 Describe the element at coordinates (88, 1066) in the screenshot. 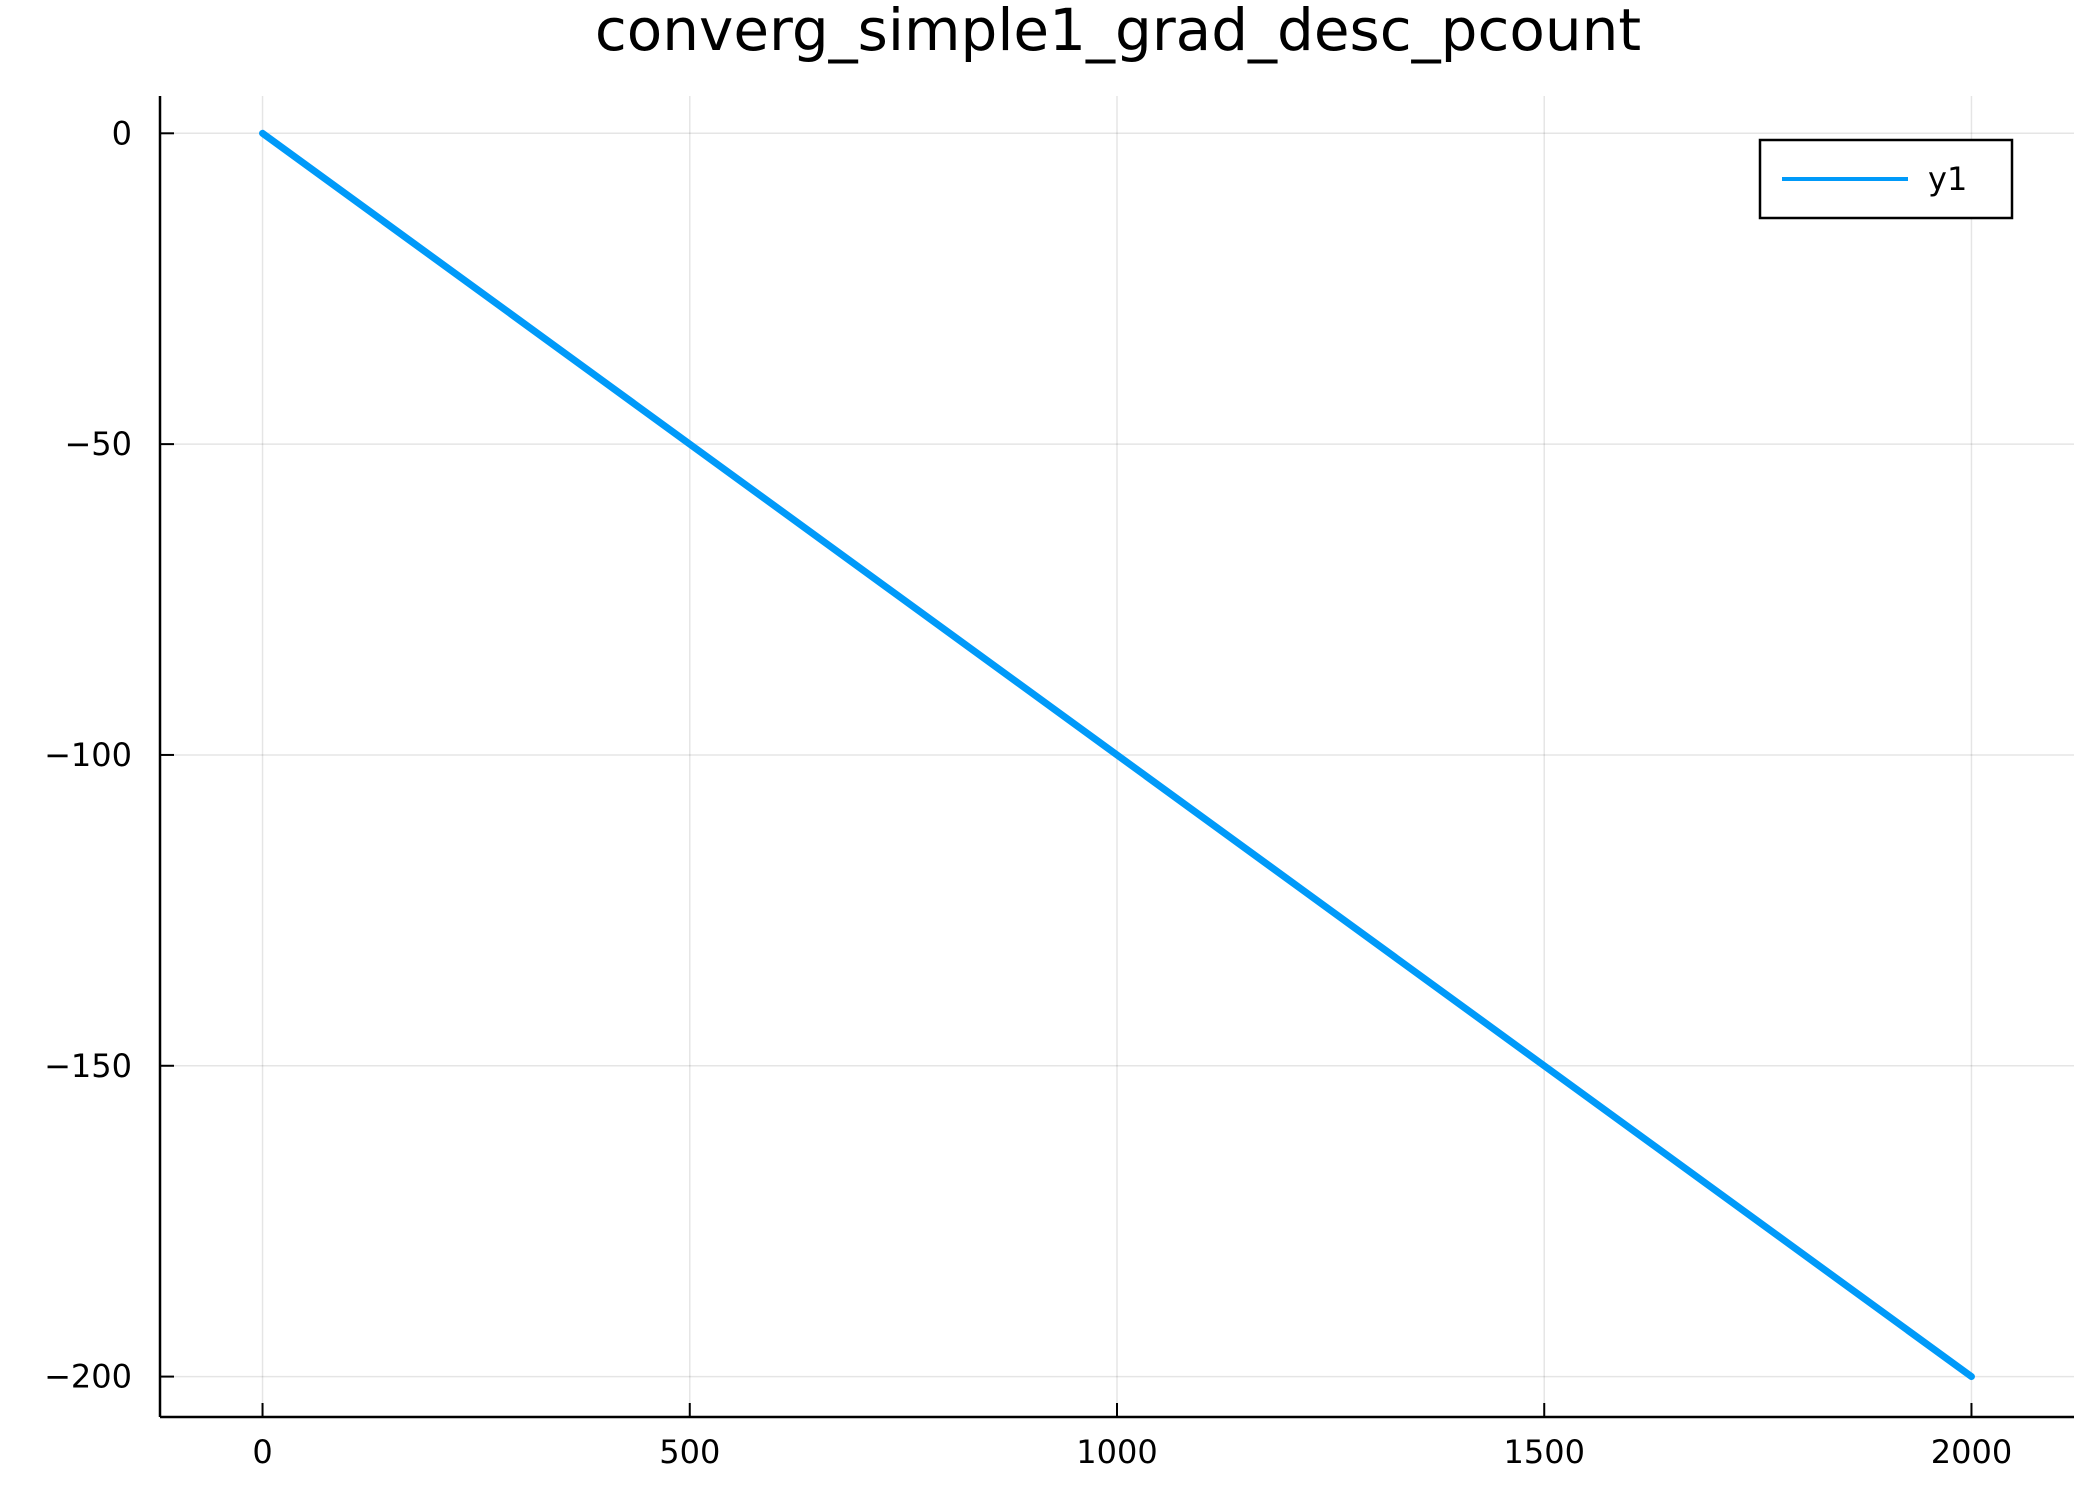

I see `y-tick-label: −150` at that location.